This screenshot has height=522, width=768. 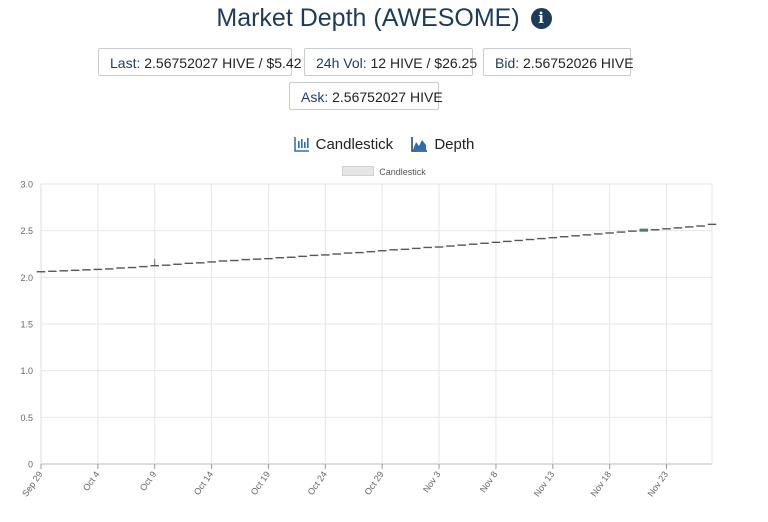 I want to click on y-tick-label: 0, so click(x=30, y=465).